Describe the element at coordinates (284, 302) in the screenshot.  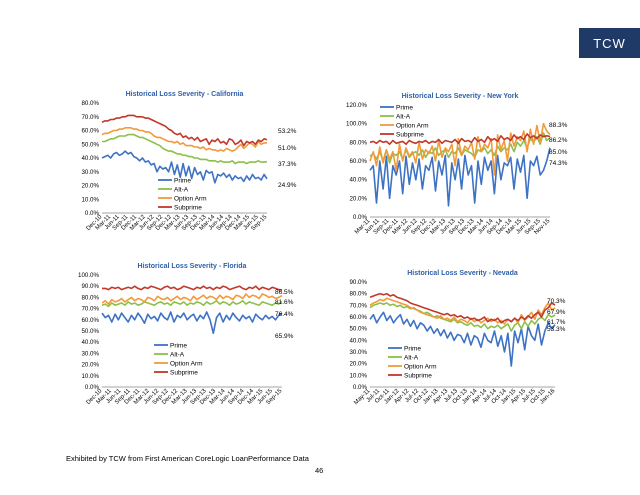
I see `data-label: 81.6%` at that location.